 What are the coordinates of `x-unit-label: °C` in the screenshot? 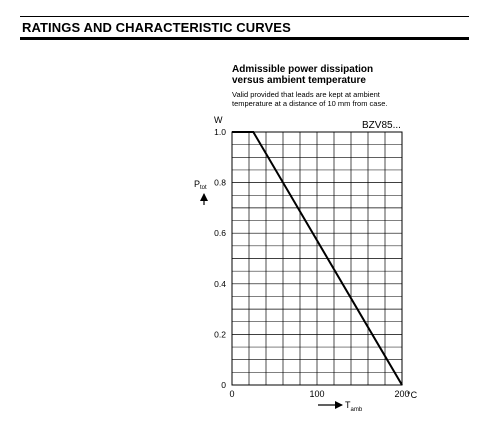 It's located at (412, 395).